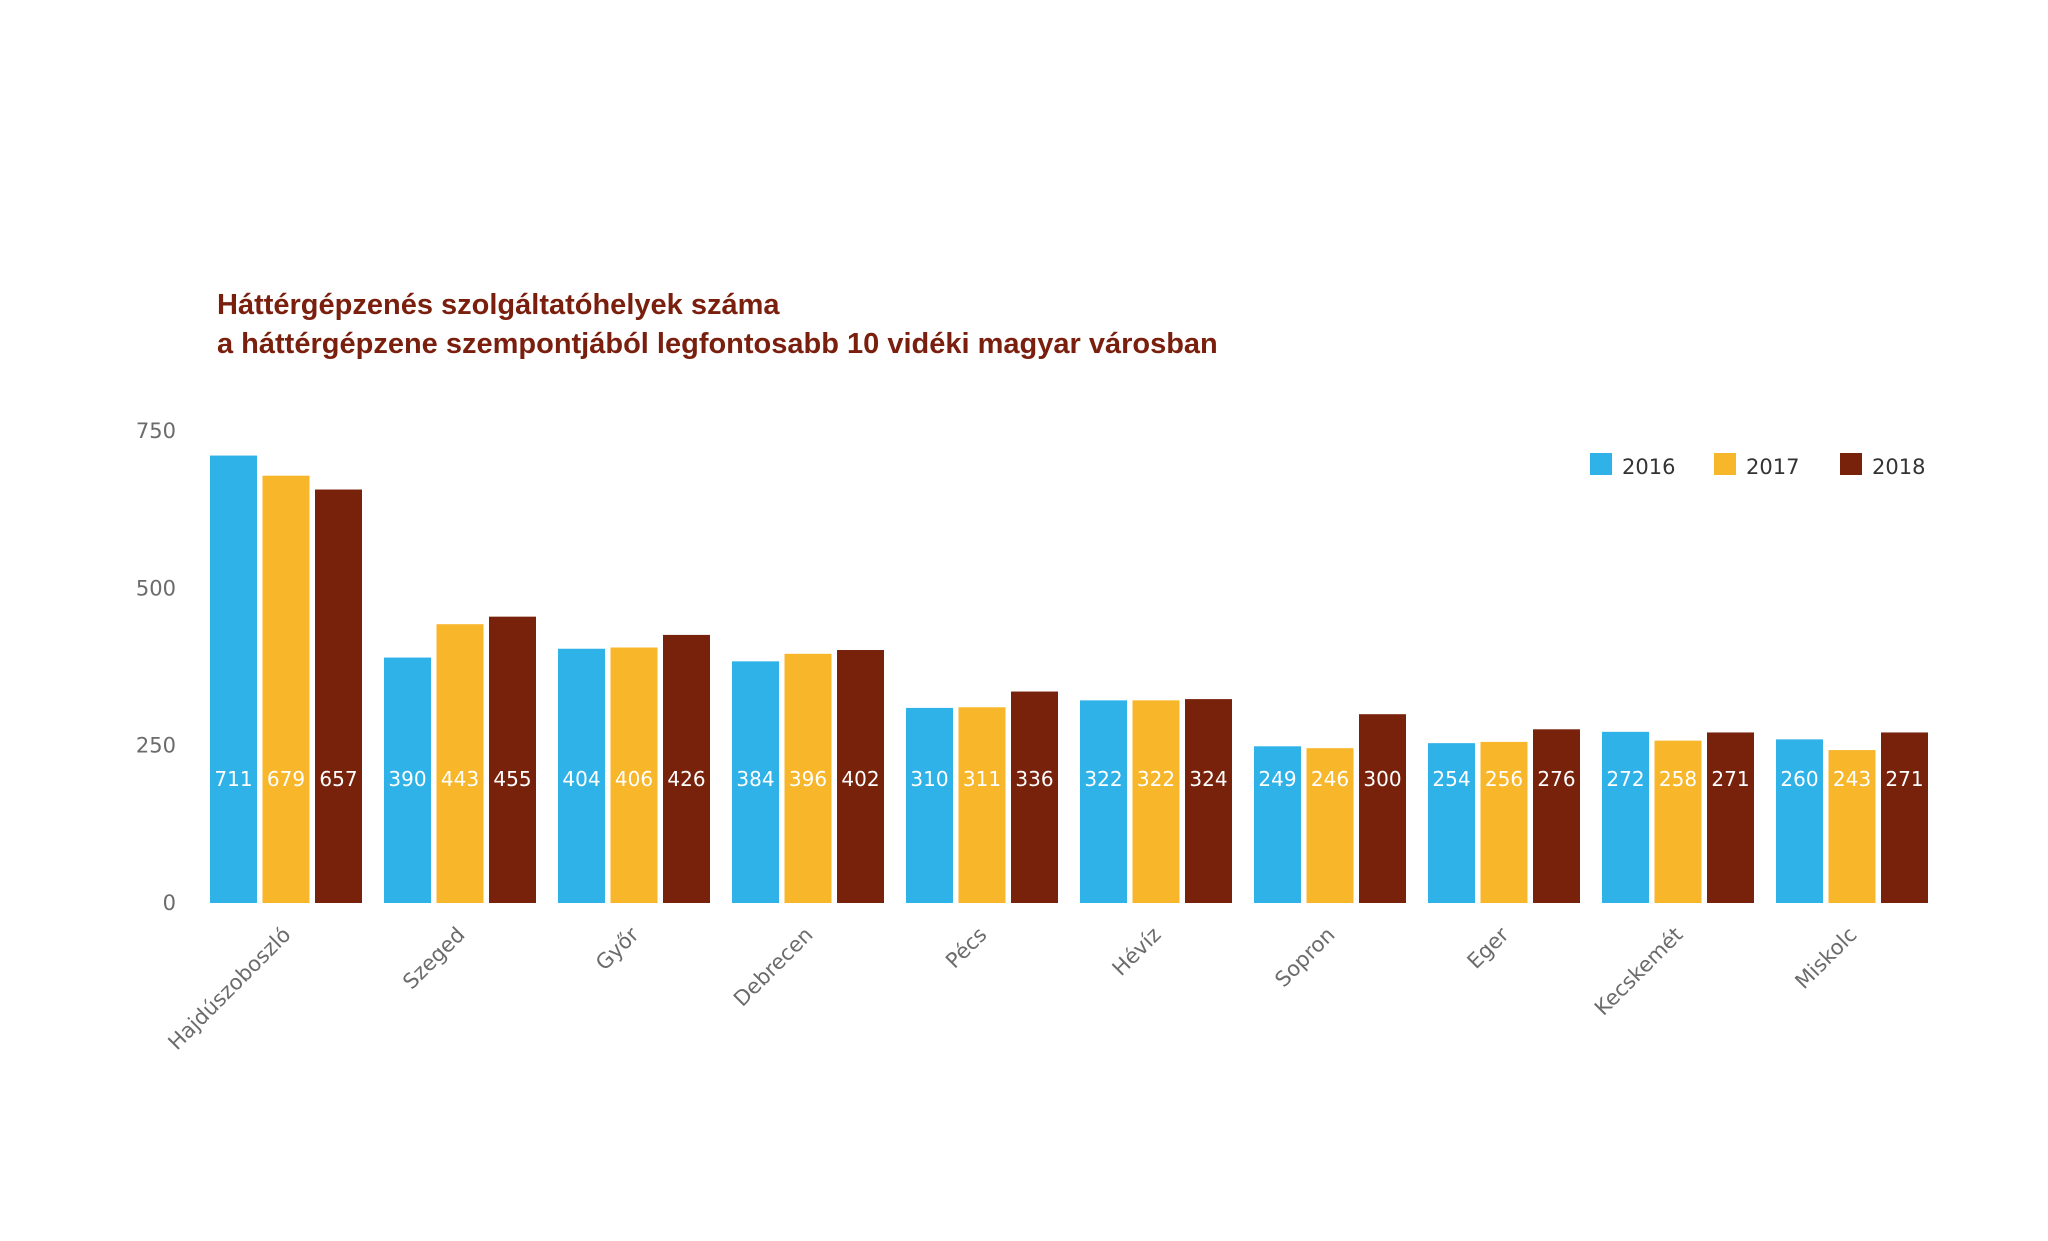 This screenshot has height=1241, width=2048. What do you see at coordinates (1678, 779) in the screenshot?
I see `data-label: 258` at bounding box center [1678, 779].